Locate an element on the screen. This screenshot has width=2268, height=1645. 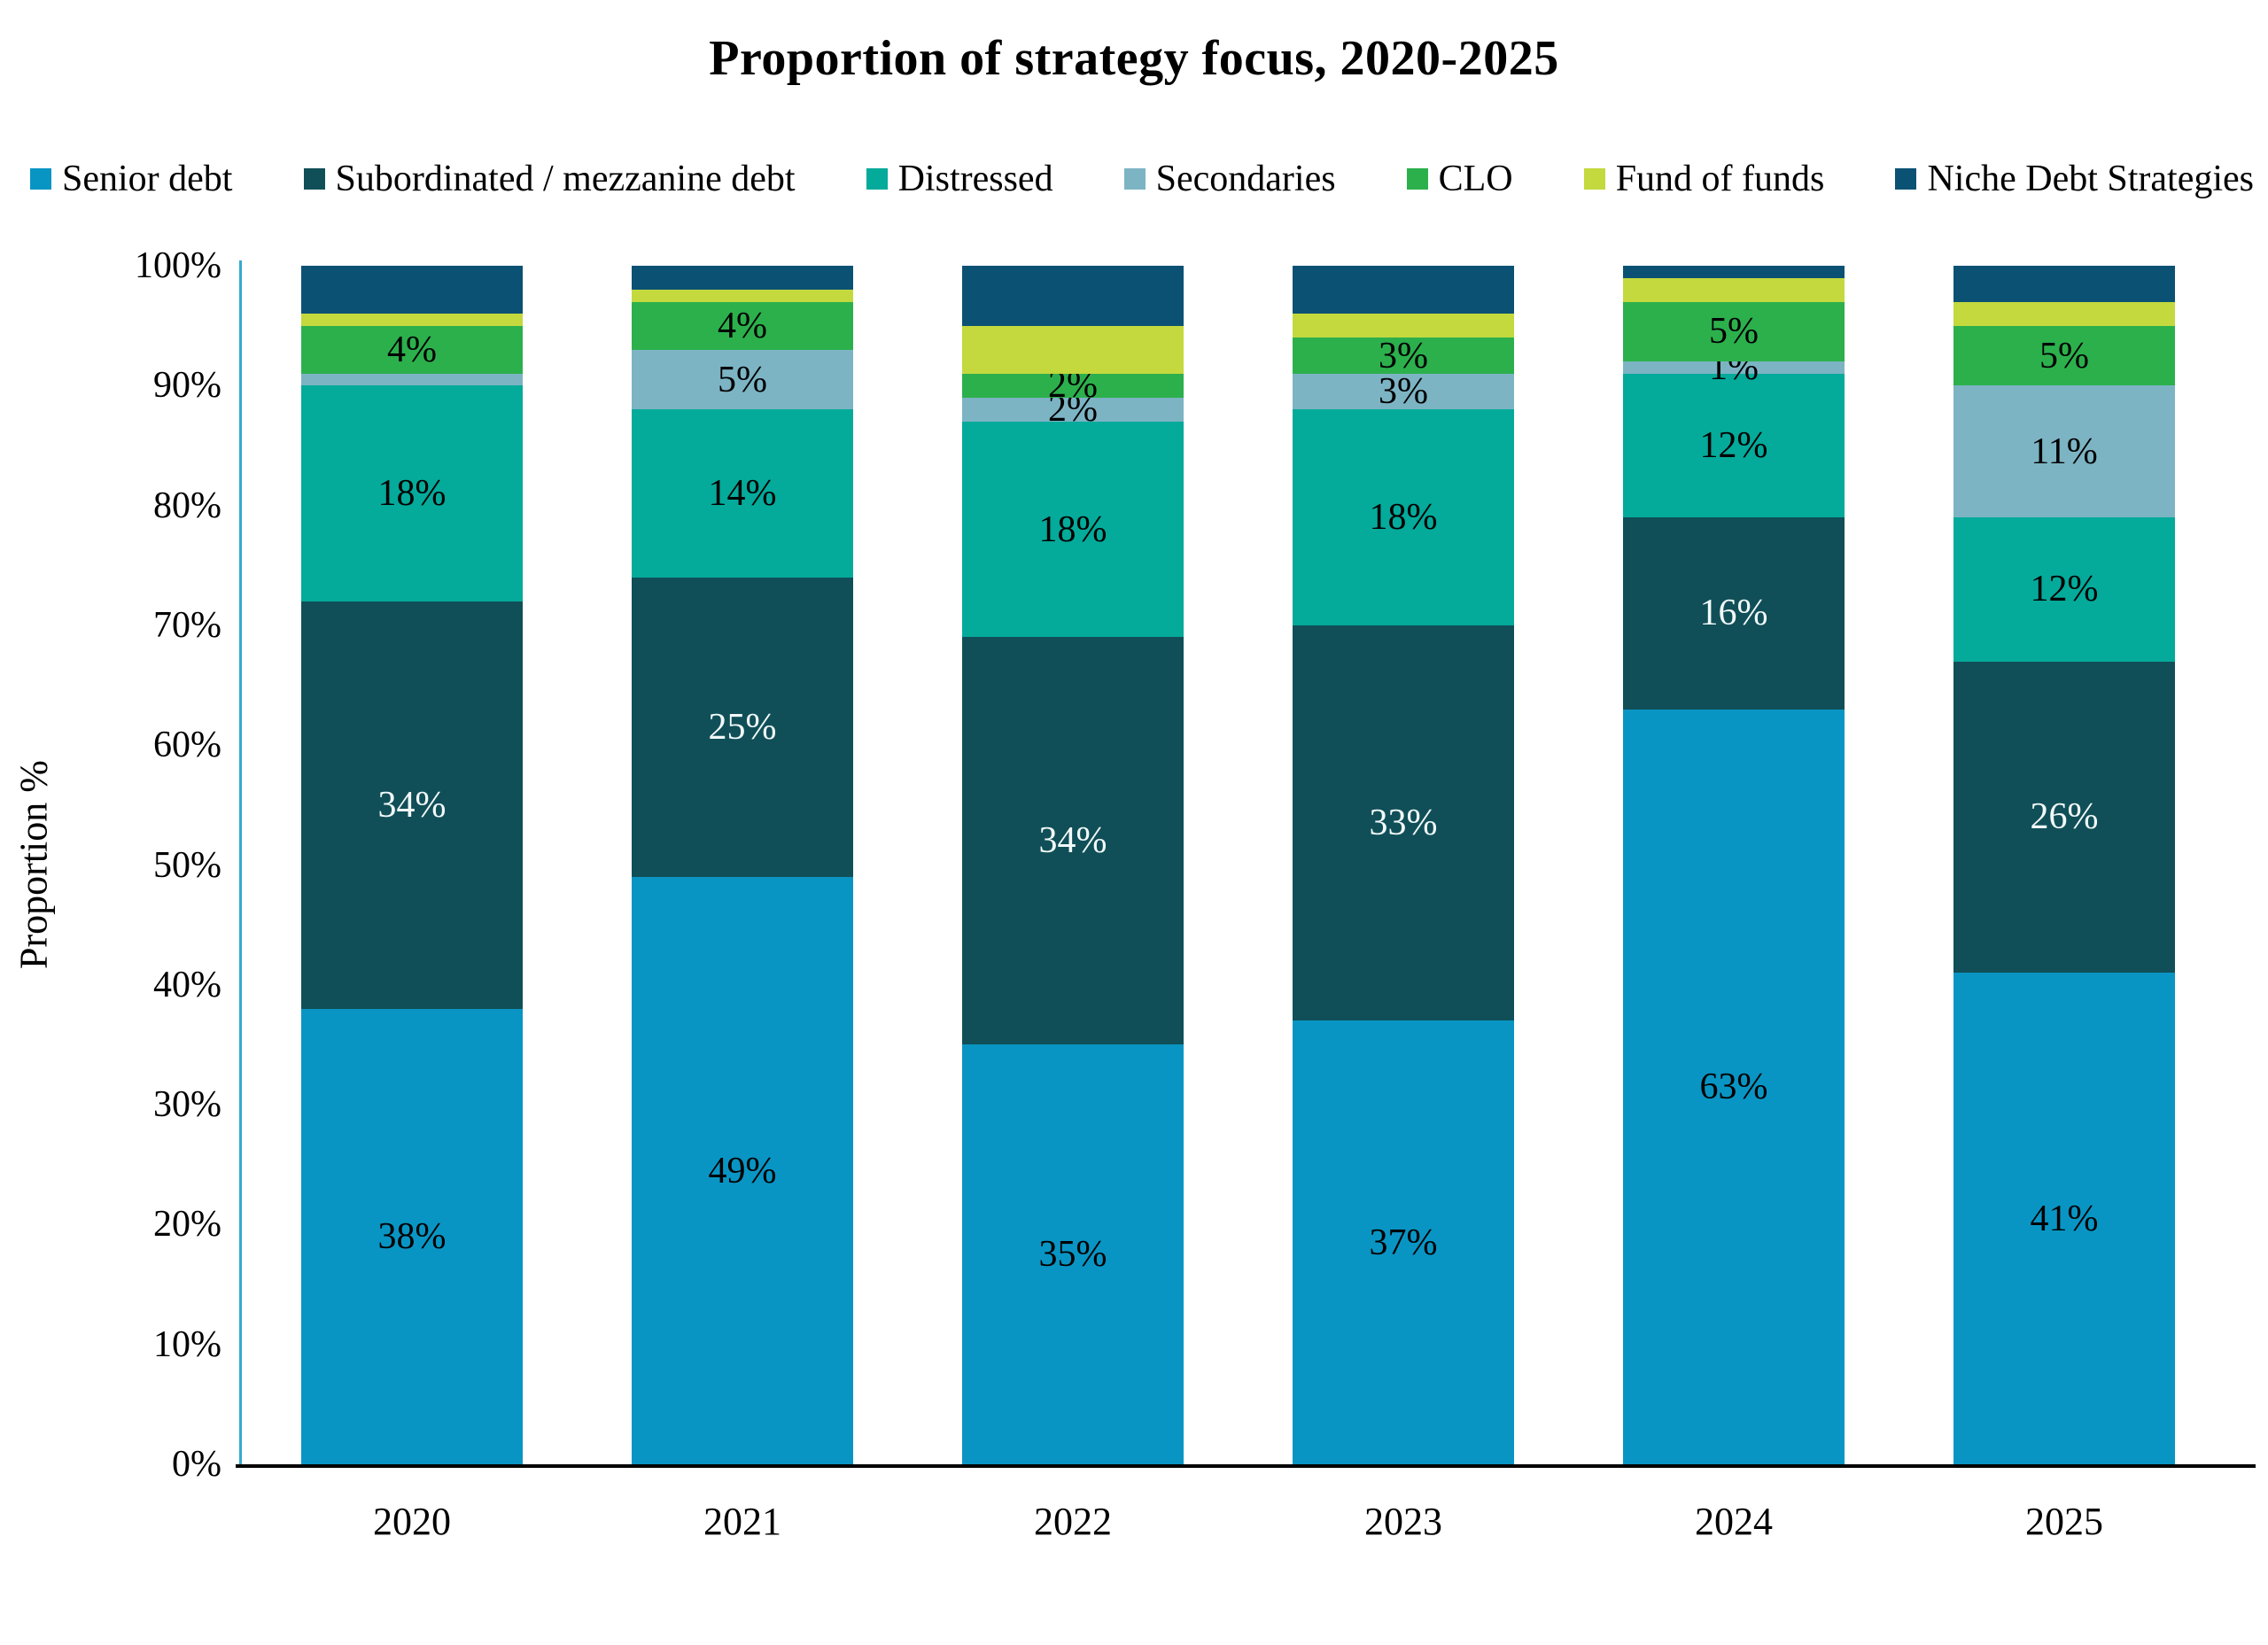
data-label: 14% is located at coordinates (742, 494).